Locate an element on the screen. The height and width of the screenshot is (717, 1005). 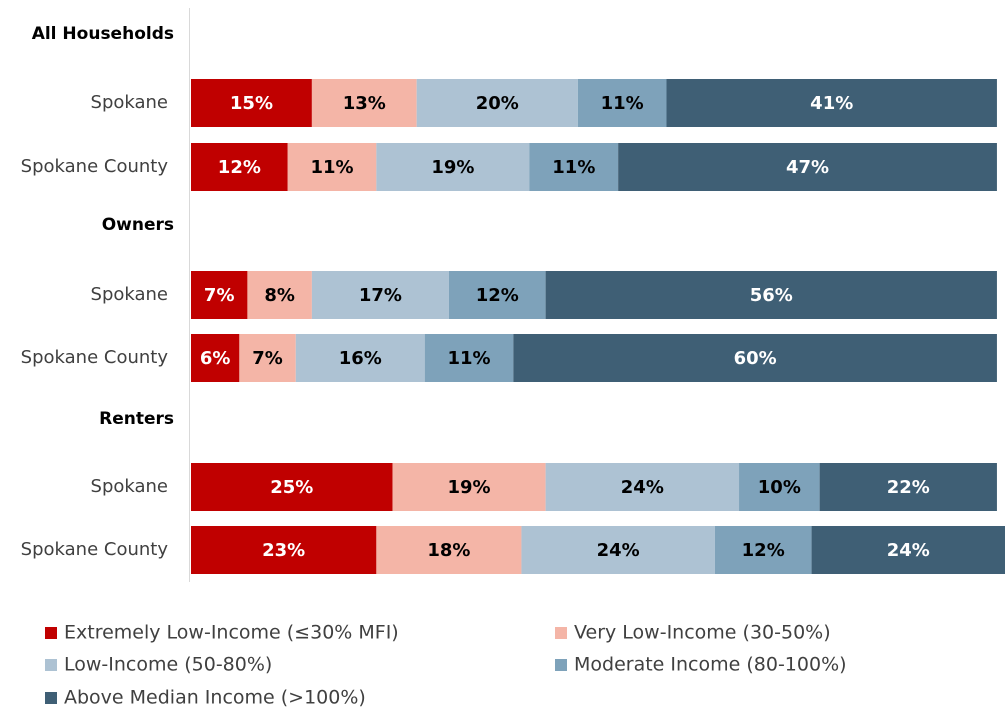
legend-label: Moderate Income (80-100%) is located at coordinates (710, 665).